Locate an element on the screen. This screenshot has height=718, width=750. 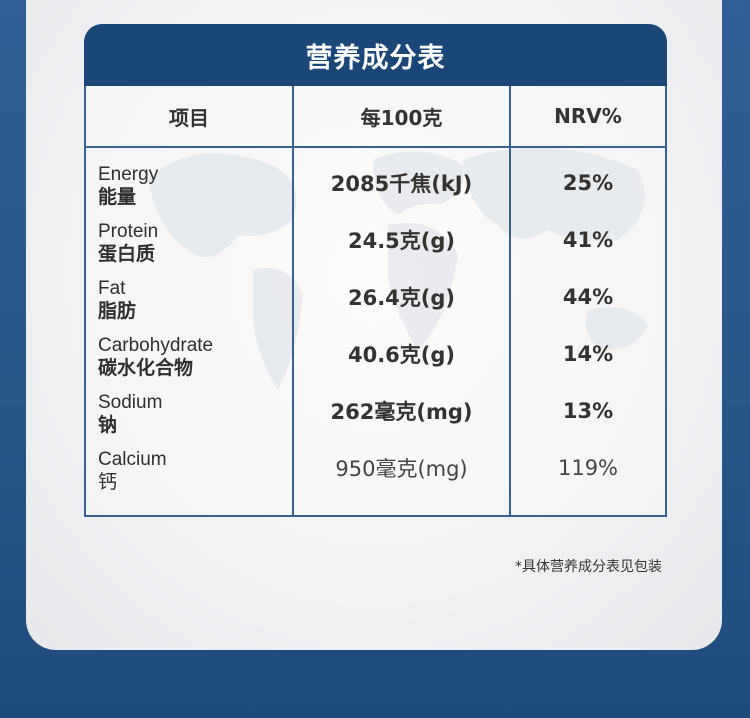
table-row: Calcium 钙 950毫克(mg) 119% is located at coordinates (375, 467).